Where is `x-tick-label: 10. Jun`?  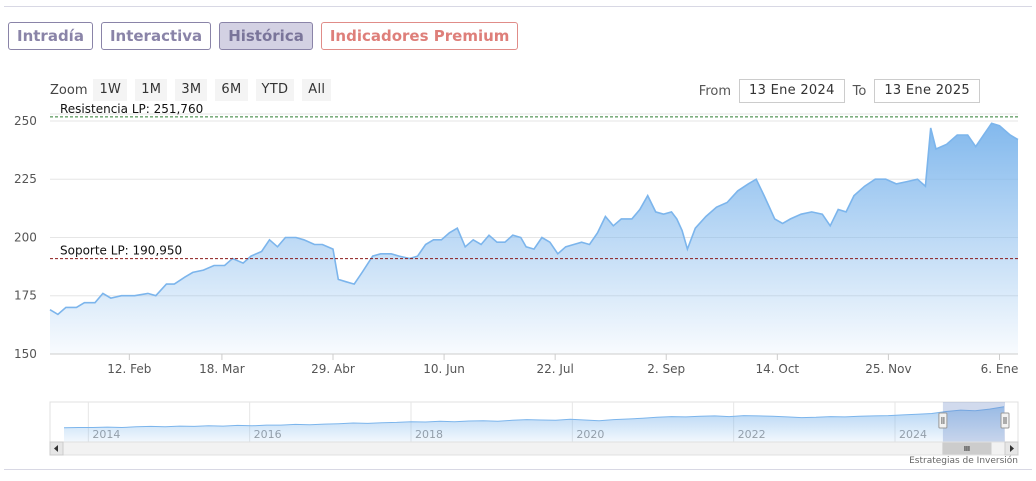
x-tick-label: 10. Jun is located at coordinates (444, 369).